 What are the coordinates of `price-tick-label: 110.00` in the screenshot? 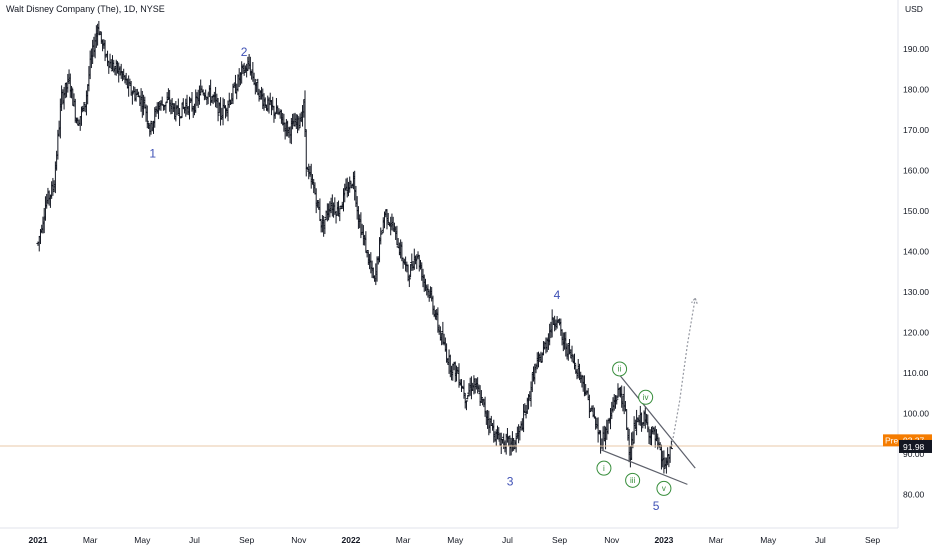 It's located at (916, 373).